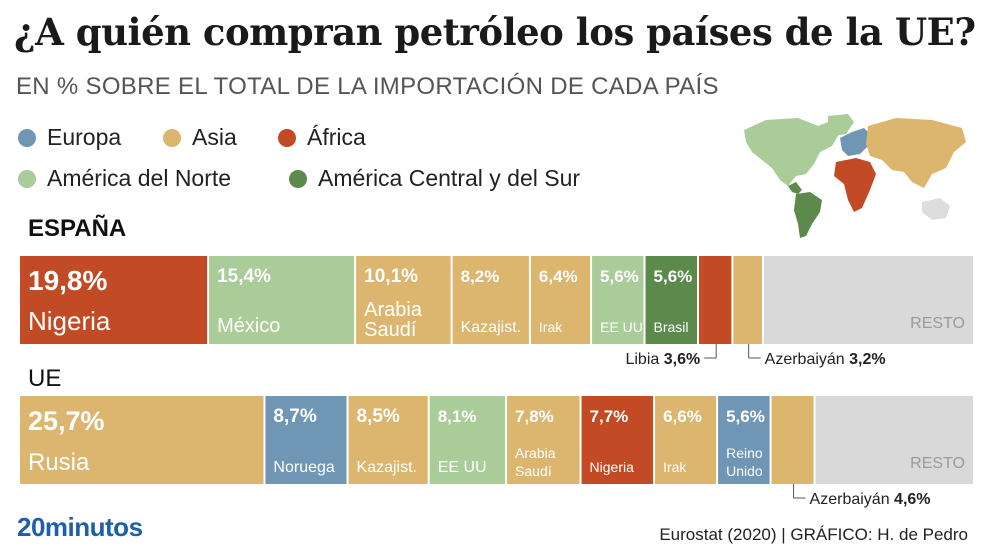 The height and width of the screenshot is (556, 990). I want to click on source-credit: Eurostat (2020) | GRÁFICO: H. de Pedro, so click(813, 534).